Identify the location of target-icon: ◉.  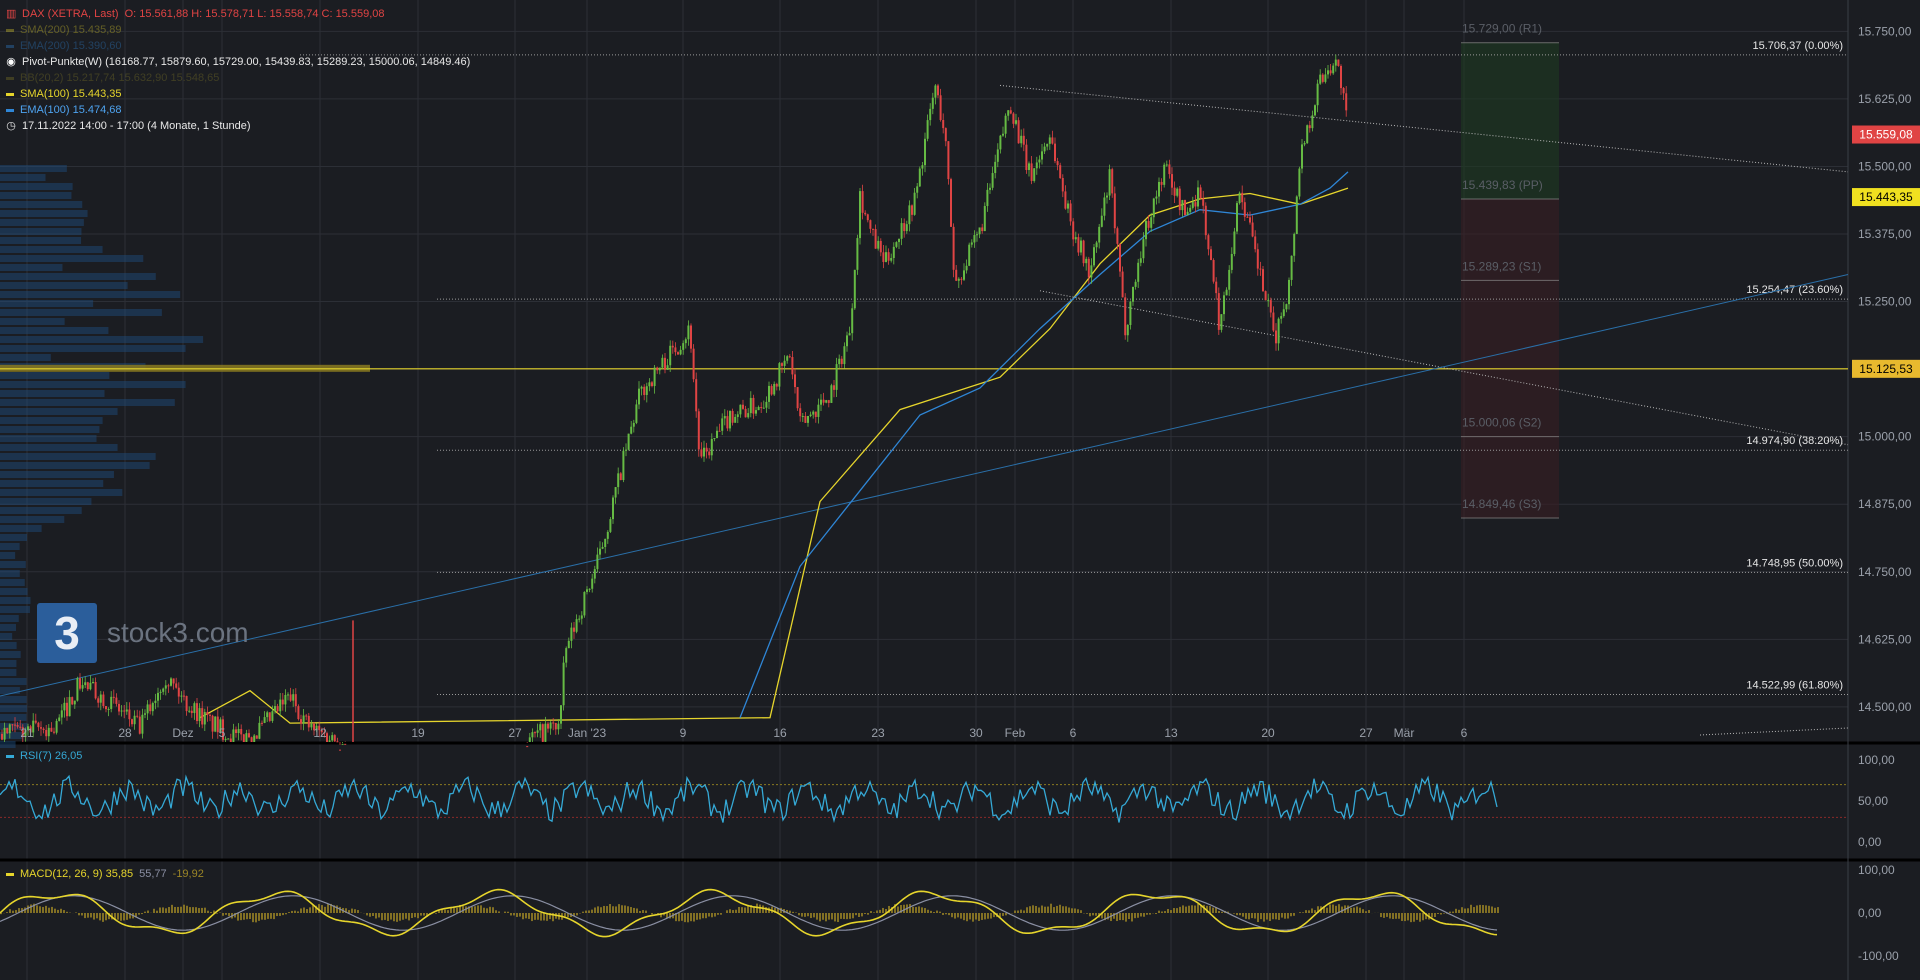
(11, 62).